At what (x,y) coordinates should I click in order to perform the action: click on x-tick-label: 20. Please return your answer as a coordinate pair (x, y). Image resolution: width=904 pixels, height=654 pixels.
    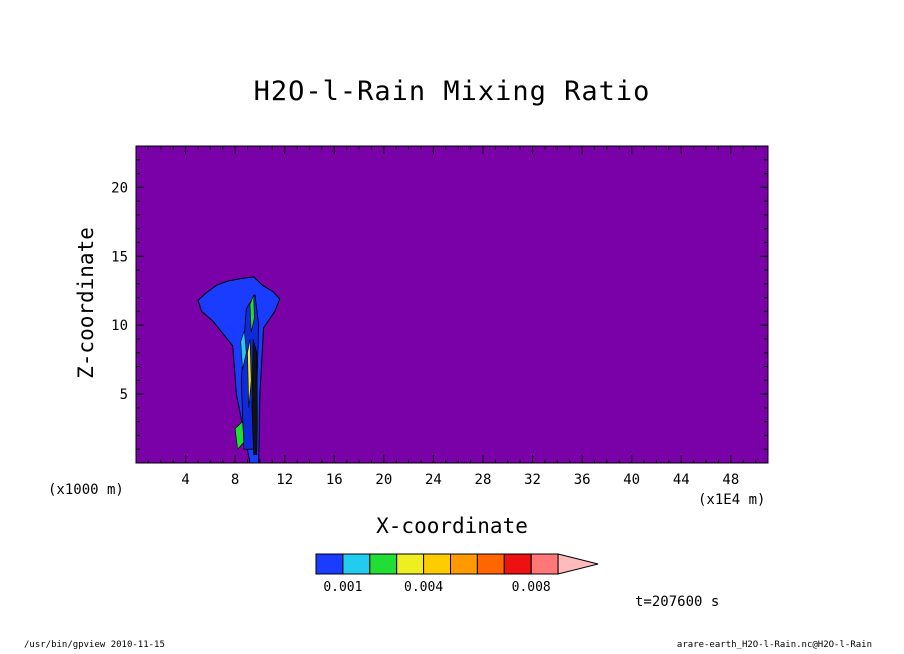
    Looking at the image, I should click on (383, 480).